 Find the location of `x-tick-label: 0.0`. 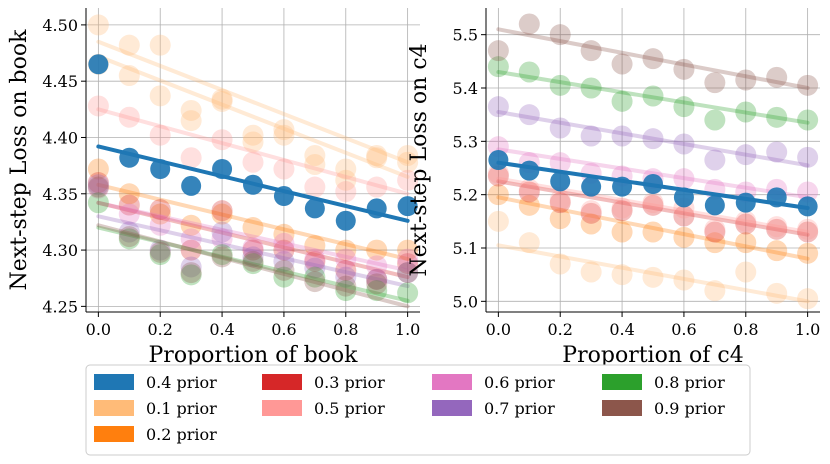

x-tick-label: 0.0 is located at coordinates (498, 329).